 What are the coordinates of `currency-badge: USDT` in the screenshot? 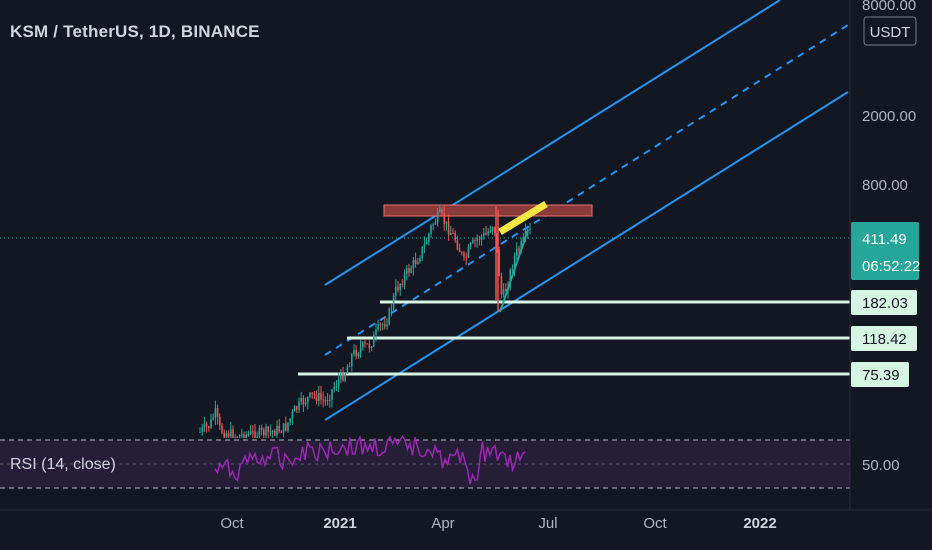 It's located at (890, 32).